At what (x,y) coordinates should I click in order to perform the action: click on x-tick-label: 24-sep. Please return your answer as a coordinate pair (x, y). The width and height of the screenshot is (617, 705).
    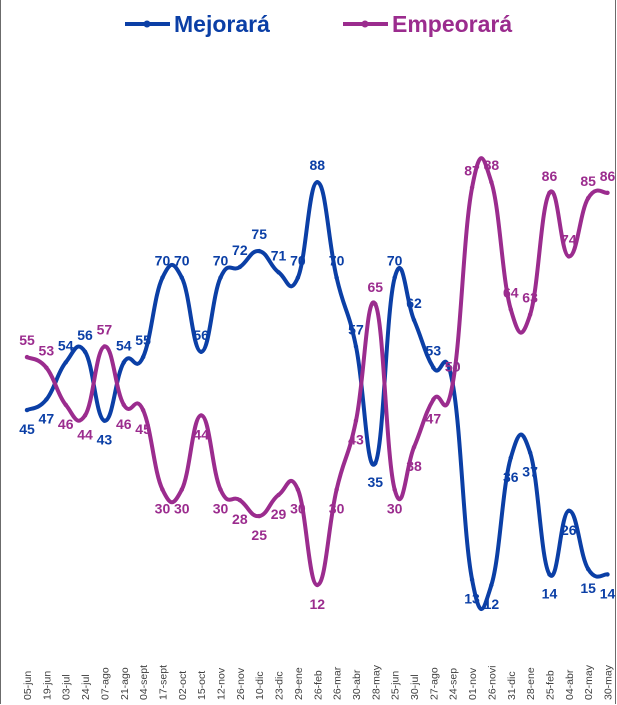
    Looking at the image, I should click on (454, 684).